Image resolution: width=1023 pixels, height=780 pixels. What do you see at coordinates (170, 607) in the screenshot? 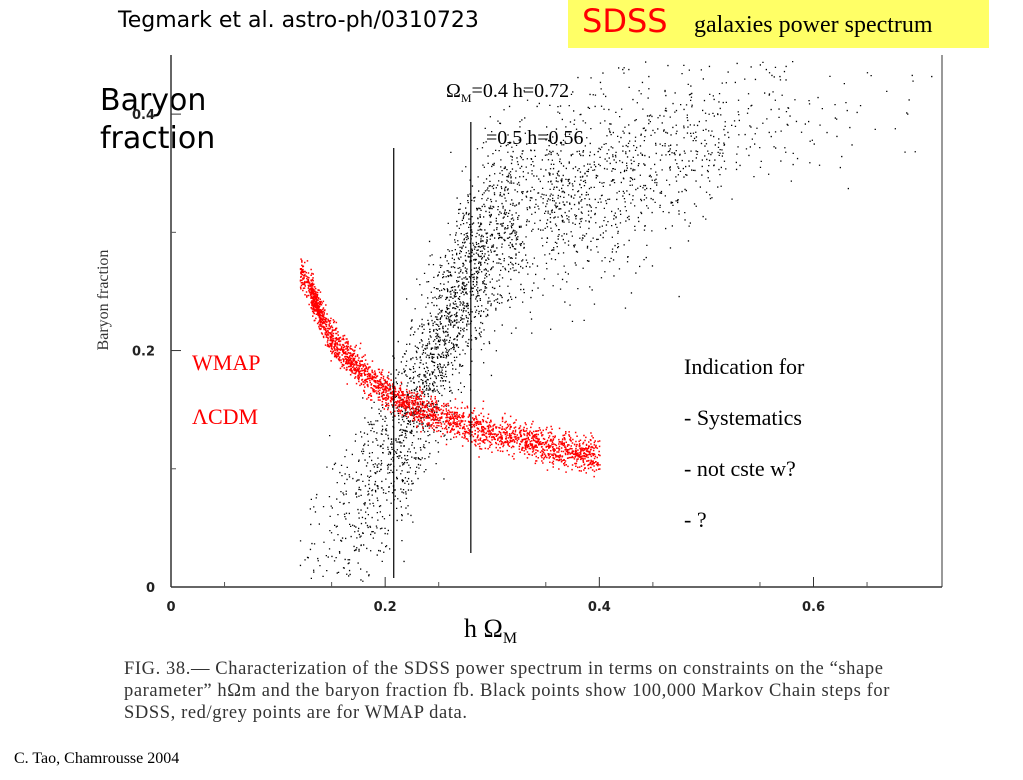
I see `x-tick-label: 0` at bounding box center [170, 607].